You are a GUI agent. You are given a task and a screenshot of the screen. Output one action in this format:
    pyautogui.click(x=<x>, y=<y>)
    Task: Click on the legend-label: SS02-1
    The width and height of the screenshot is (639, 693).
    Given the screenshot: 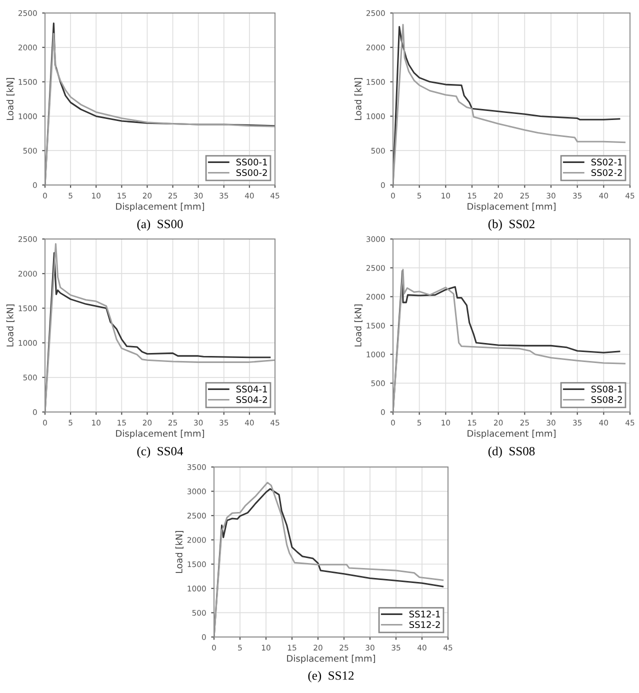 What is the action you would take?
    pyautogui.click(x=606, y=162)
    